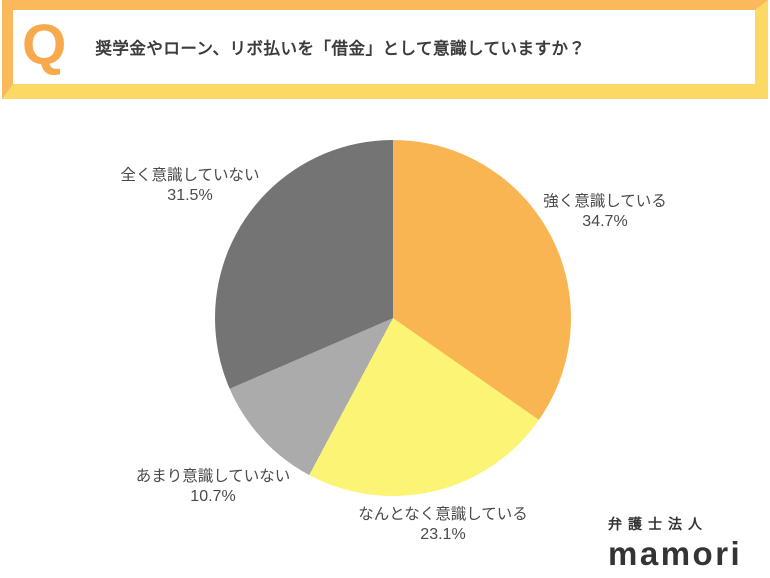 The image size is (770, 578). I want to click on slice-label-text: なんとなく意識している, so click(443, 514).